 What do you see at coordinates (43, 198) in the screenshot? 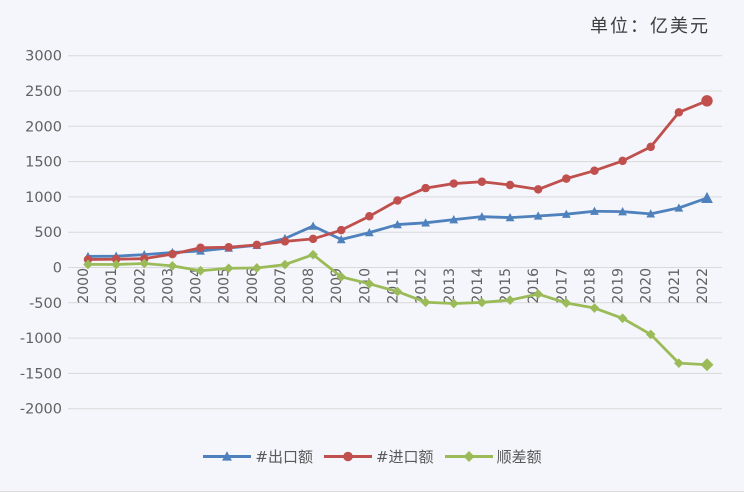
I see `y-tick-label: 1000` at bounding box center [43, 198].